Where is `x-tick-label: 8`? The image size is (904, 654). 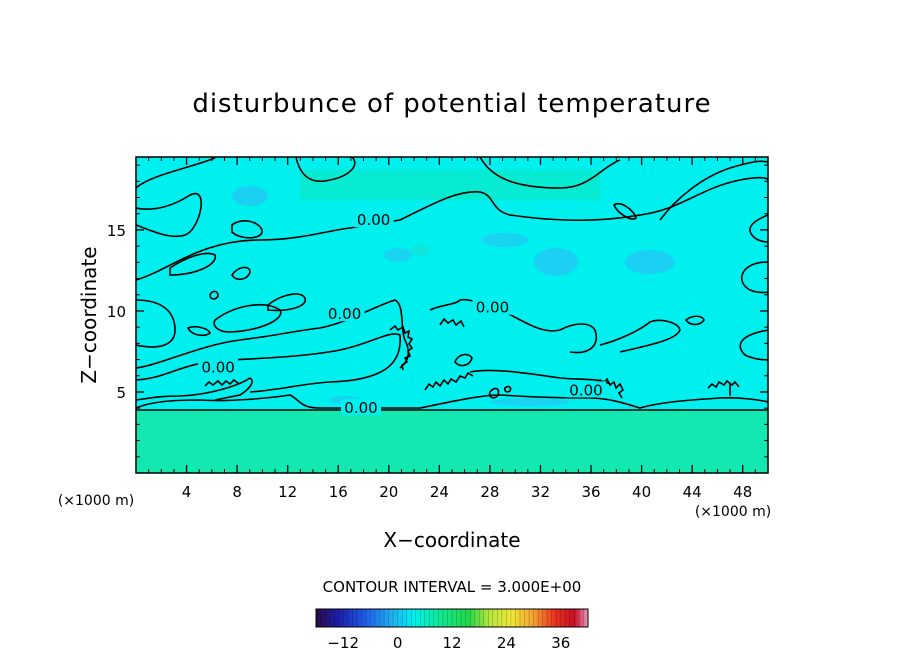 x-tick-label: 8 is located at coordinates (237, 492).